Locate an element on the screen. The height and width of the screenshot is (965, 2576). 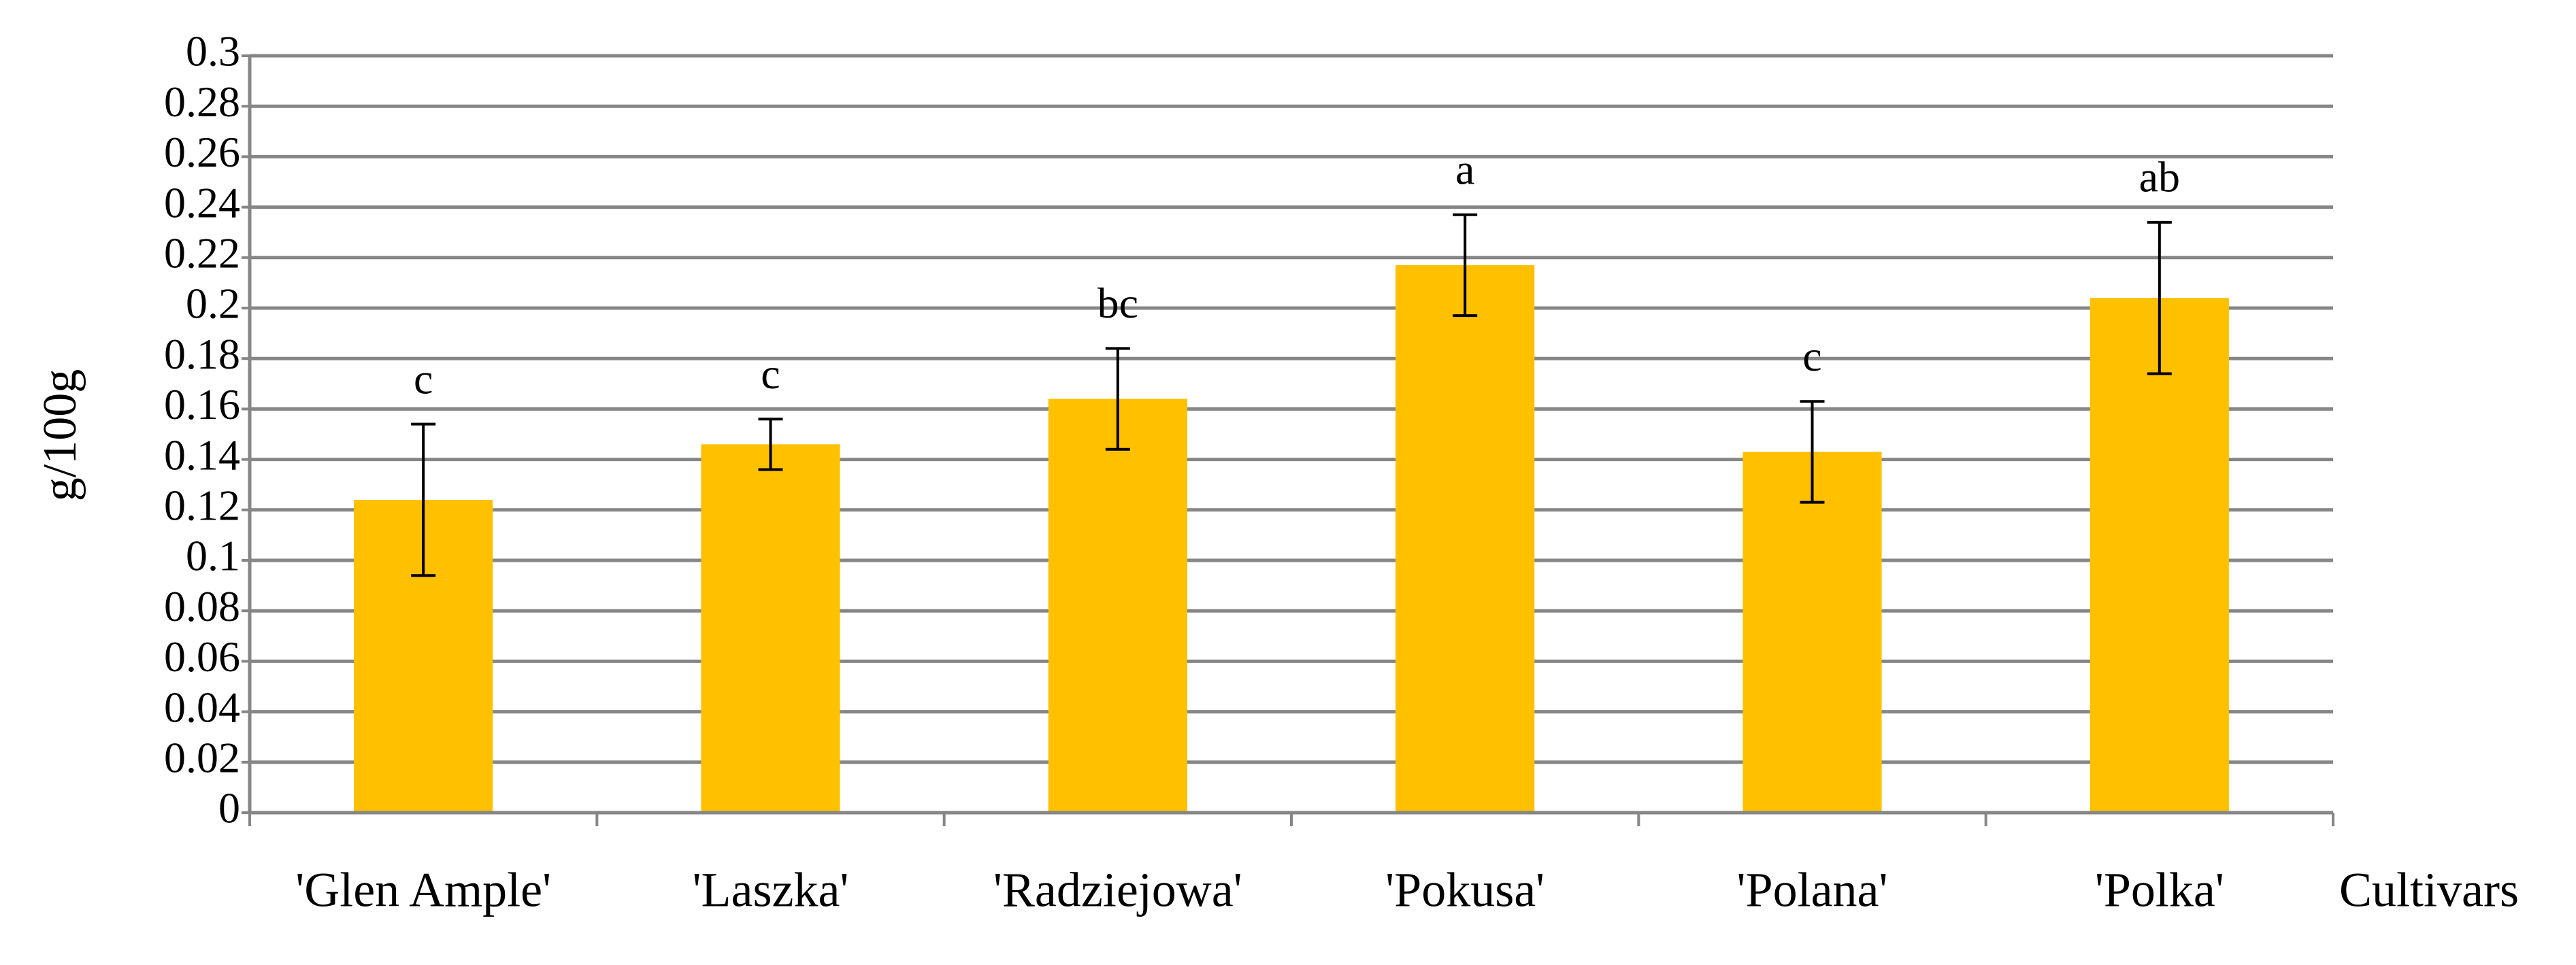
y-tick-label: 0.12 is located at coordinates (202, 505).